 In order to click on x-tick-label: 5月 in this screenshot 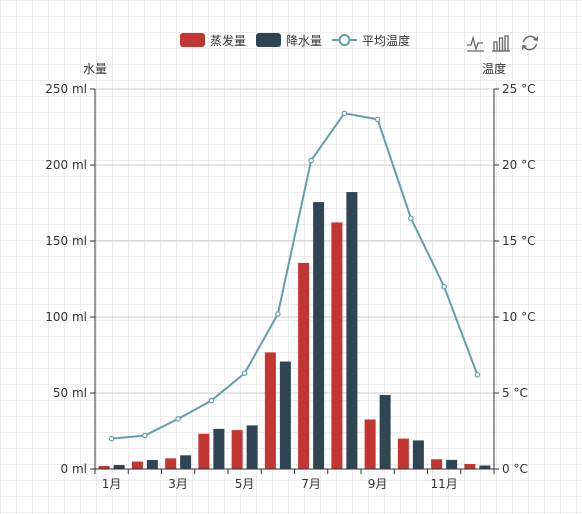, I will do `click(245, 484)`.